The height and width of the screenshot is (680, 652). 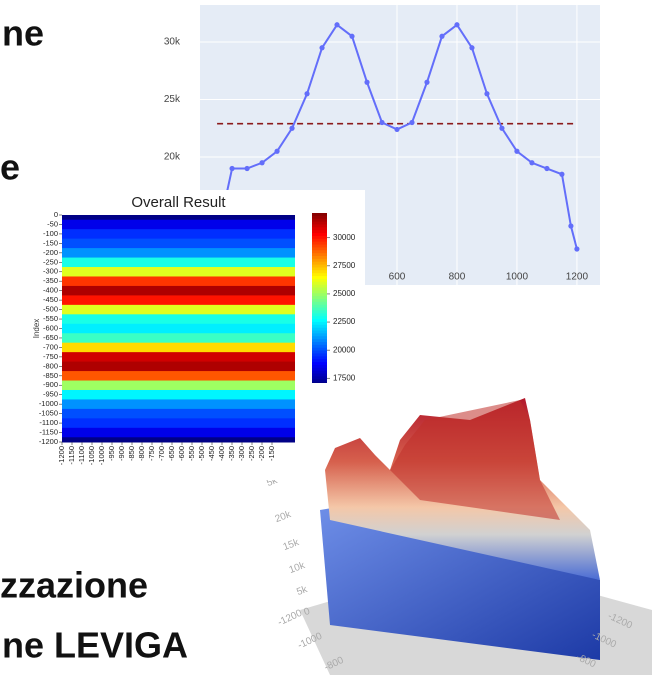 I want to click on y-tick-label: -600, so click(x=50, y=327).